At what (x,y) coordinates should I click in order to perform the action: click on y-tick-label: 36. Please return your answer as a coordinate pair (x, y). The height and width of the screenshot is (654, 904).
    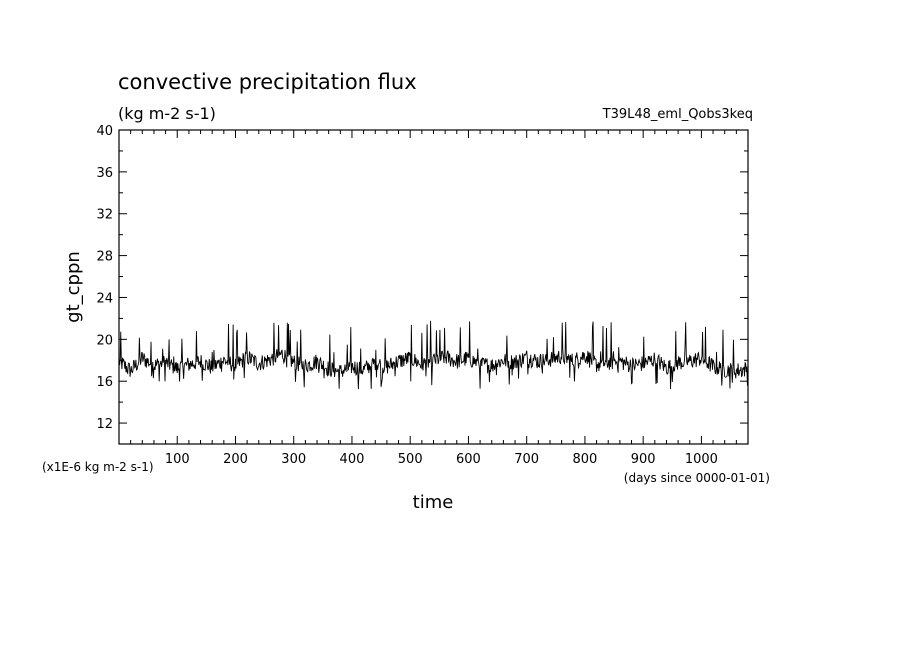
    Looking at the image, I should click on (104, 173).